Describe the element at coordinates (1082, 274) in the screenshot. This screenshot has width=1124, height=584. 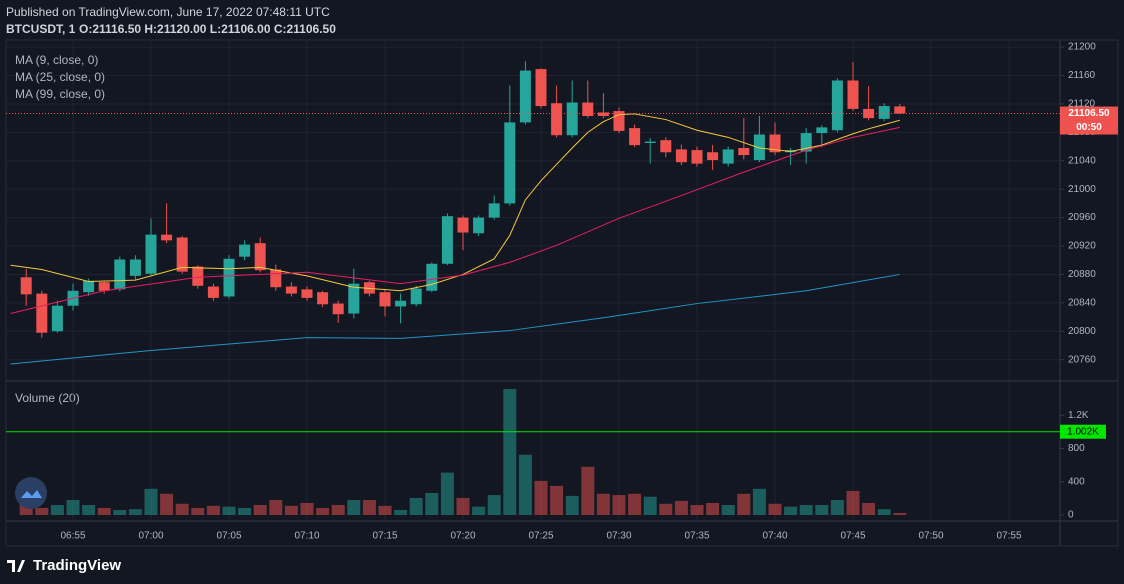
I see `y-tick-label: 20880` at that location.